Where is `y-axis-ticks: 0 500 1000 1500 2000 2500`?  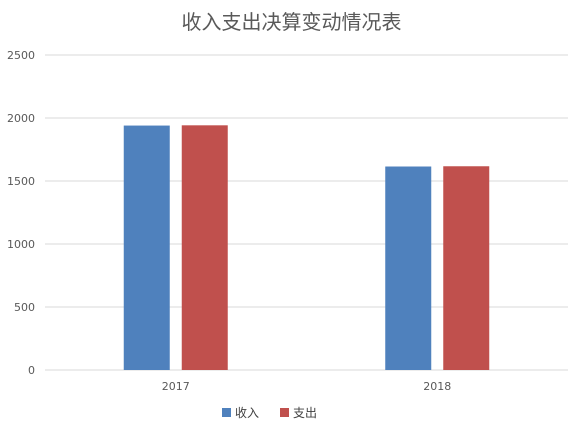 y-axis-ticks: 0 500 1000 1500 2000 2500 is located at coordinates (21, 213).